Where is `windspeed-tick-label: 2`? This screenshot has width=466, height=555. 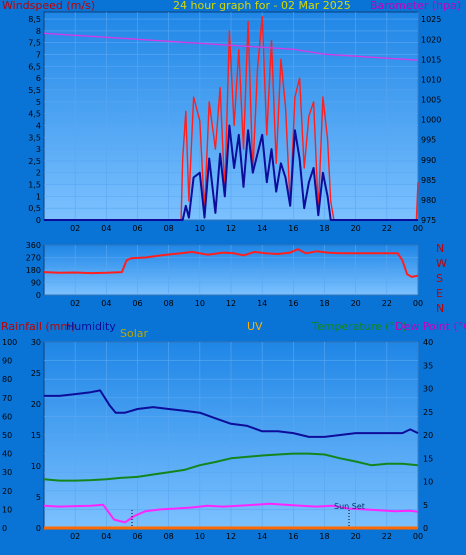 windspeed-tick-label: 2 is located at coordinates (38, 173).